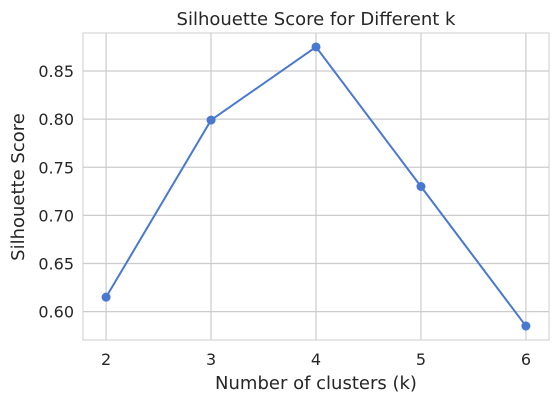  I want to click on y-axis-ticks: 0.60 0.65 0.70 0.75 0.80 0.85, so click(56, 192).